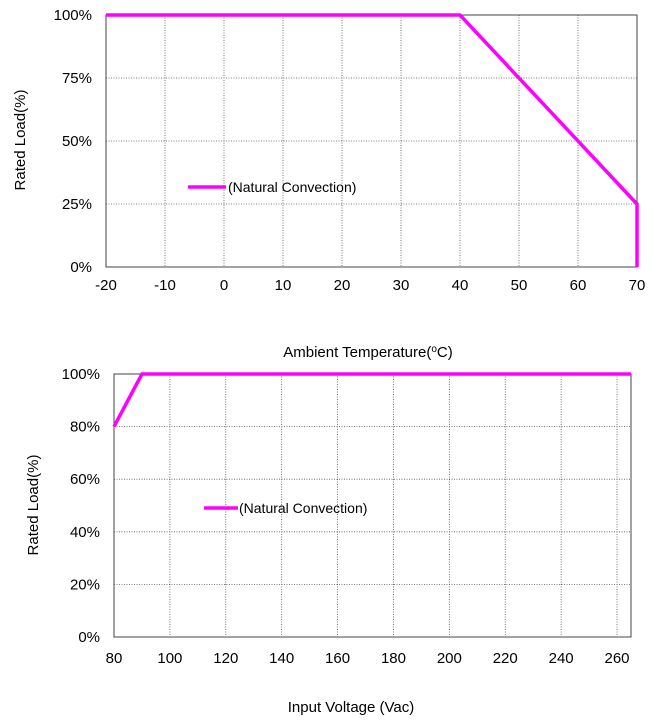 This screenshot has height=727, width=658. I want to click on chart2-legend-label: (Natural Convection), so click(303, 508).